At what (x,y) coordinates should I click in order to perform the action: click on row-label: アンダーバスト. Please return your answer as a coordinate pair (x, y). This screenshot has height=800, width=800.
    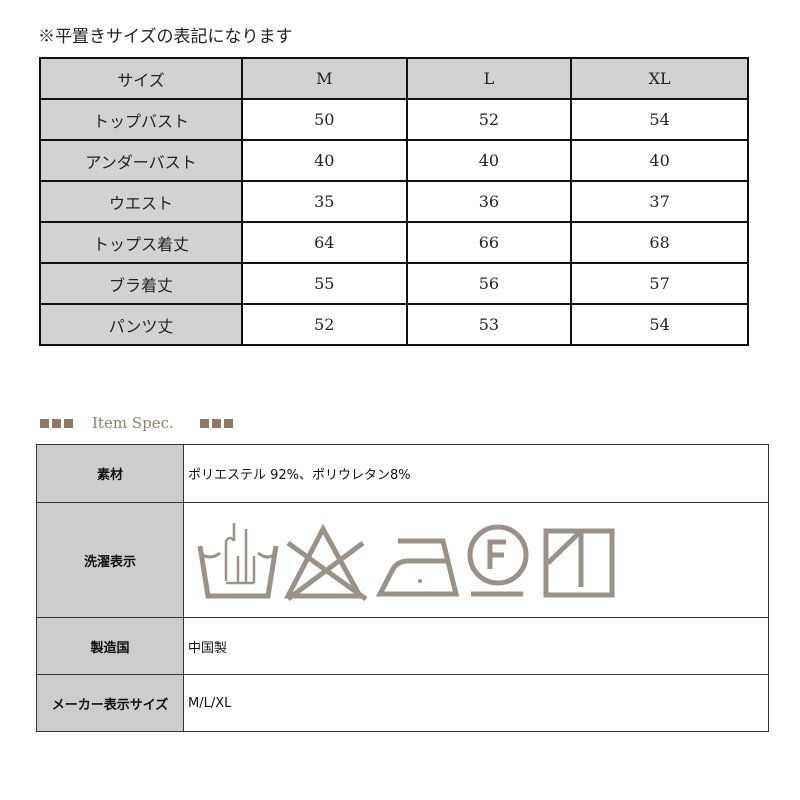
    Looking at the image, I should click on (141, 160).